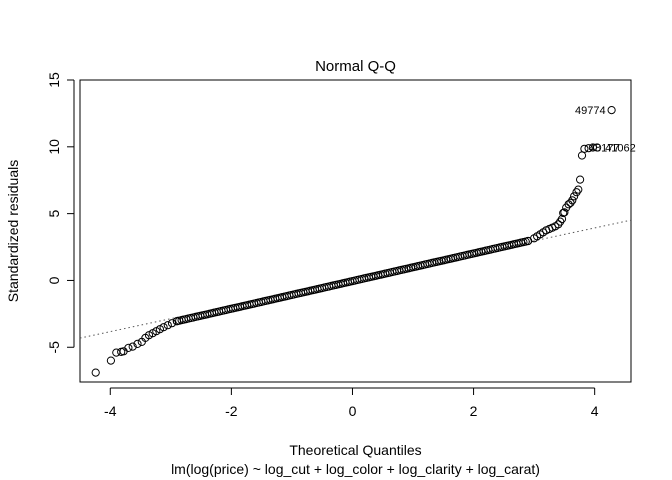 The width and height of the screenshot is (672, 480). I want to click on y-tick-label: 15, so click(54, 80).